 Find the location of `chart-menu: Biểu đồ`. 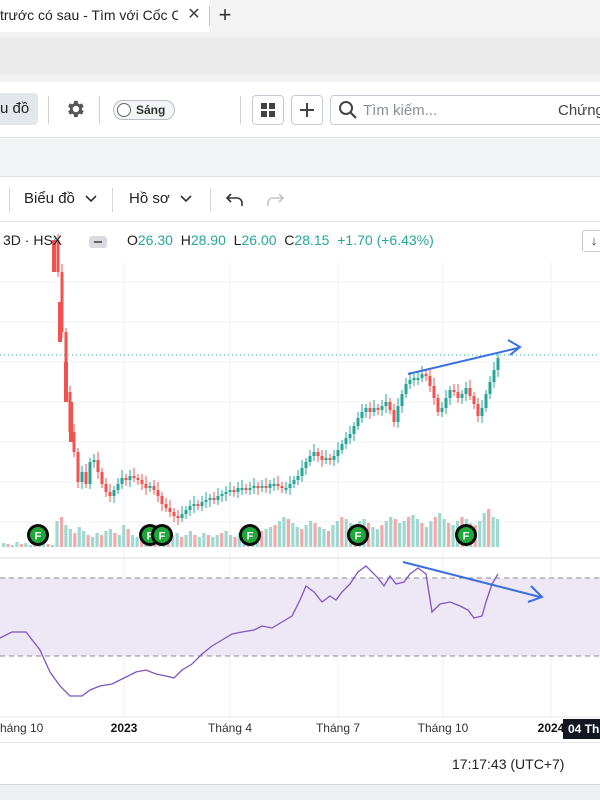

chart-menu: Biểu đồ is located at coordinates (60, 198).